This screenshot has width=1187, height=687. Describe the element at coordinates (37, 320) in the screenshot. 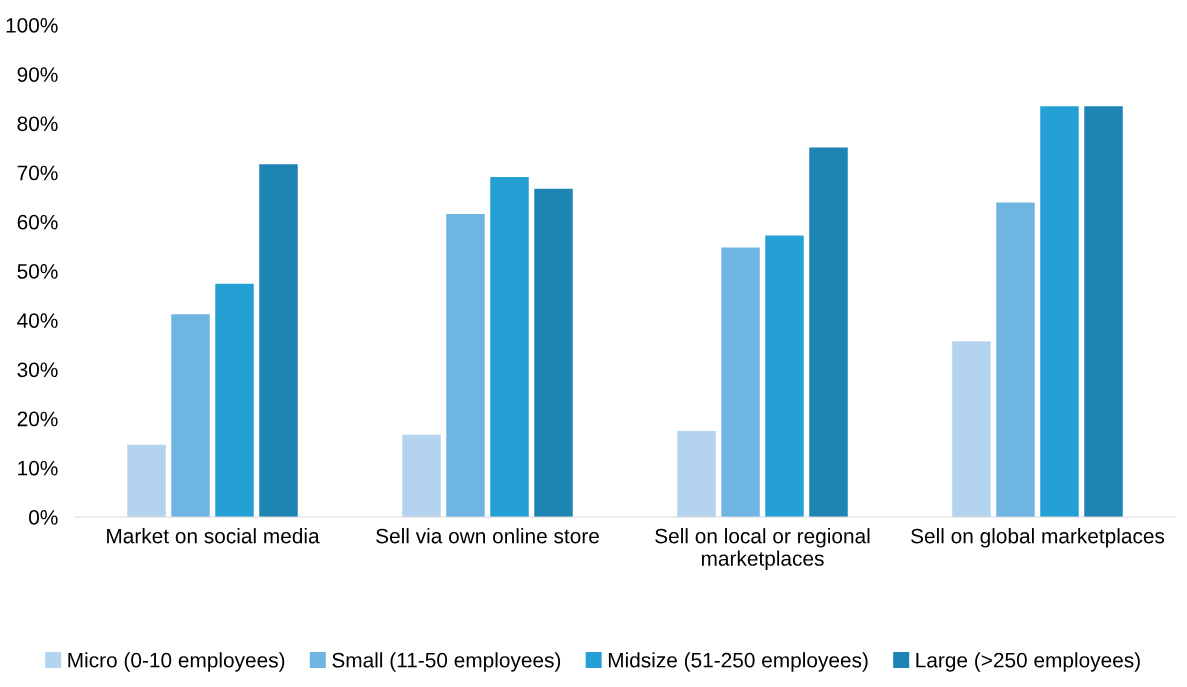

I see `y-tick-label: 40%` at that location.